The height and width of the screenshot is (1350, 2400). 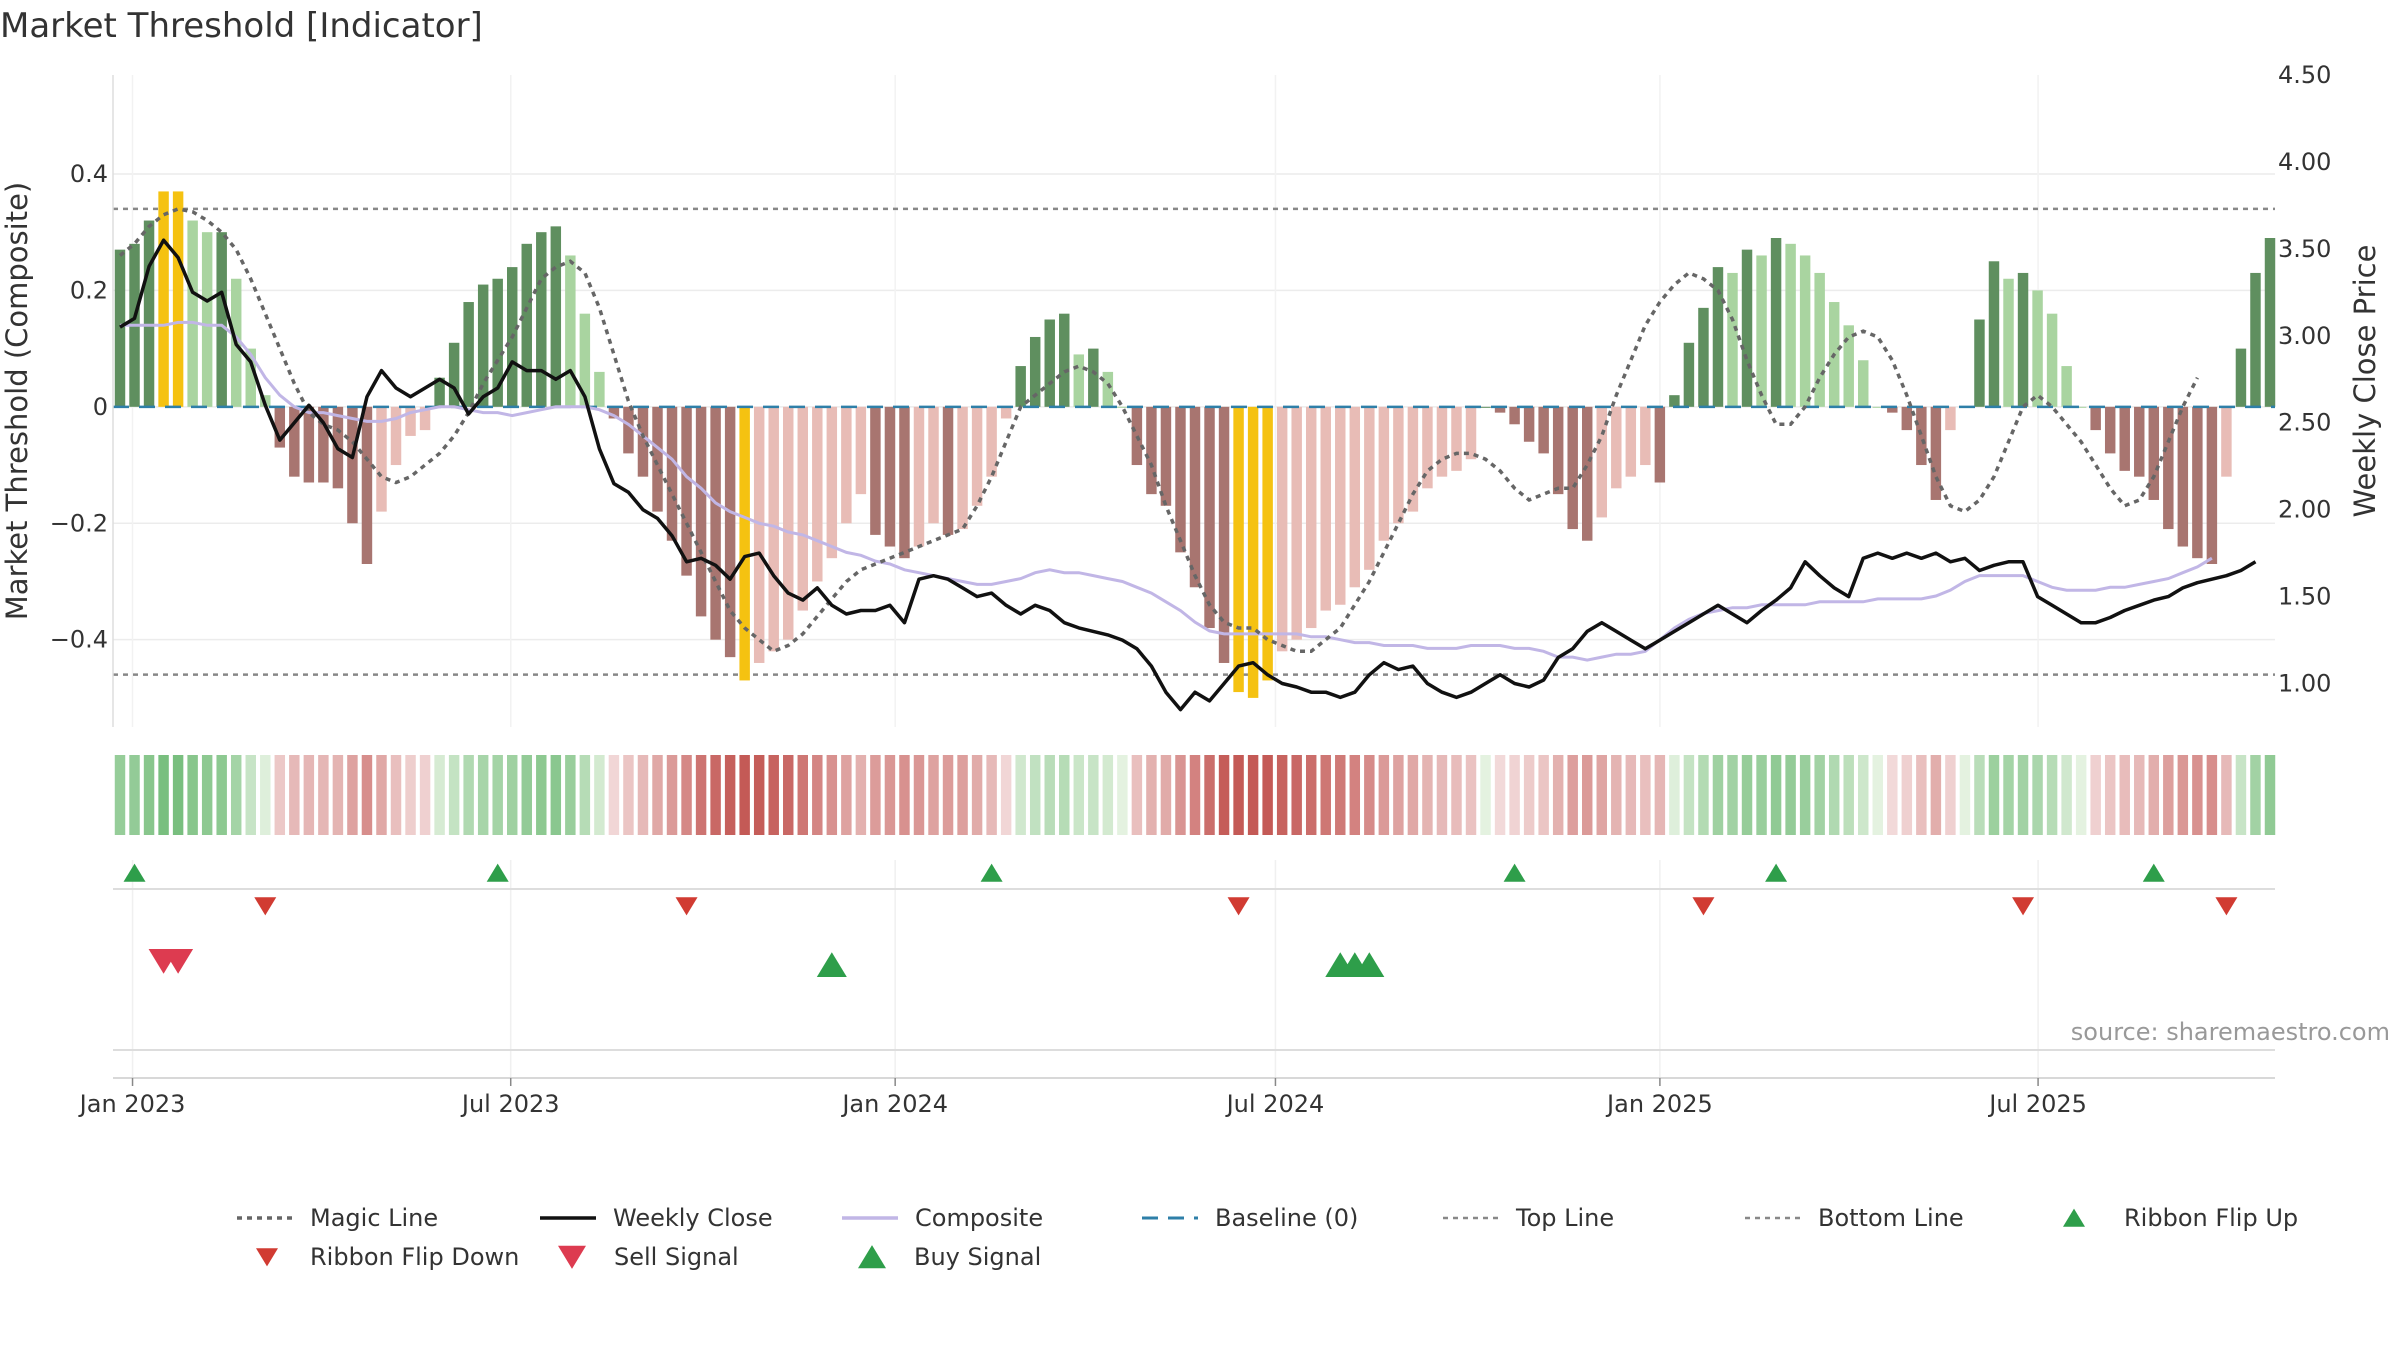 I want to click on legend-item-close: Weekly Close, so click(x=656, y=1218).